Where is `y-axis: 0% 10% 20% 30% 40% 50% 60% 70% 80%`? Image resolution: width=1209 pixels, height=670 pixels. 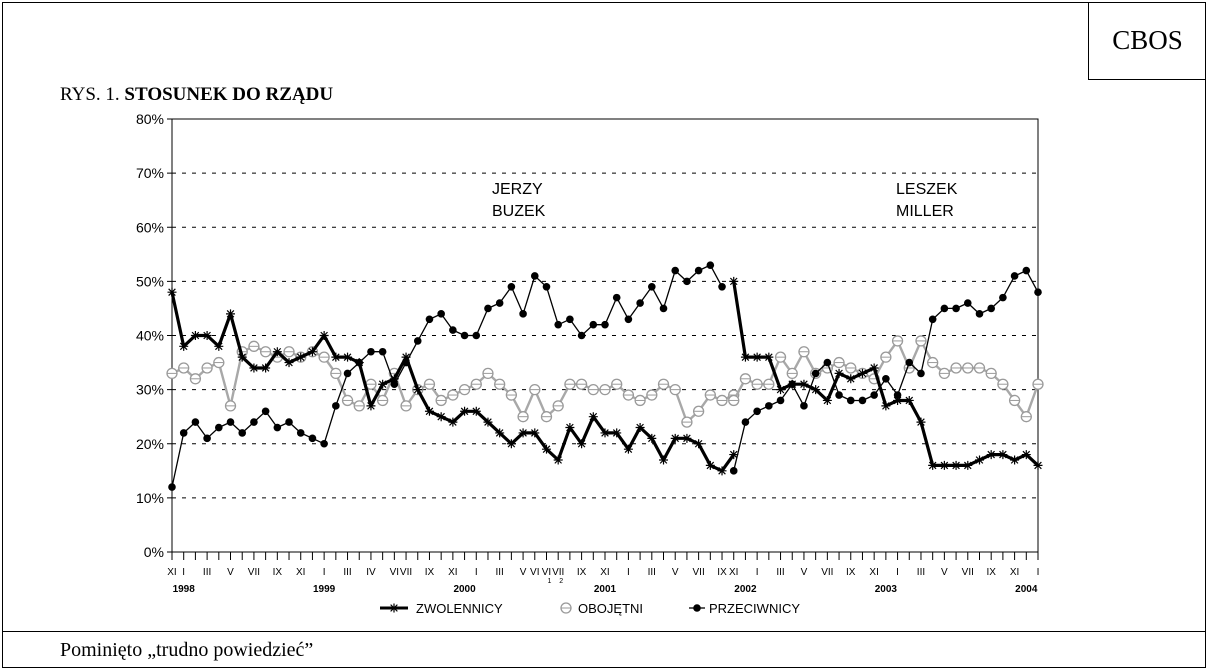
y-axis: 0% 10% 20% 30% 40% 50% 60% 70% 80% is located at coordinates (154, 335).